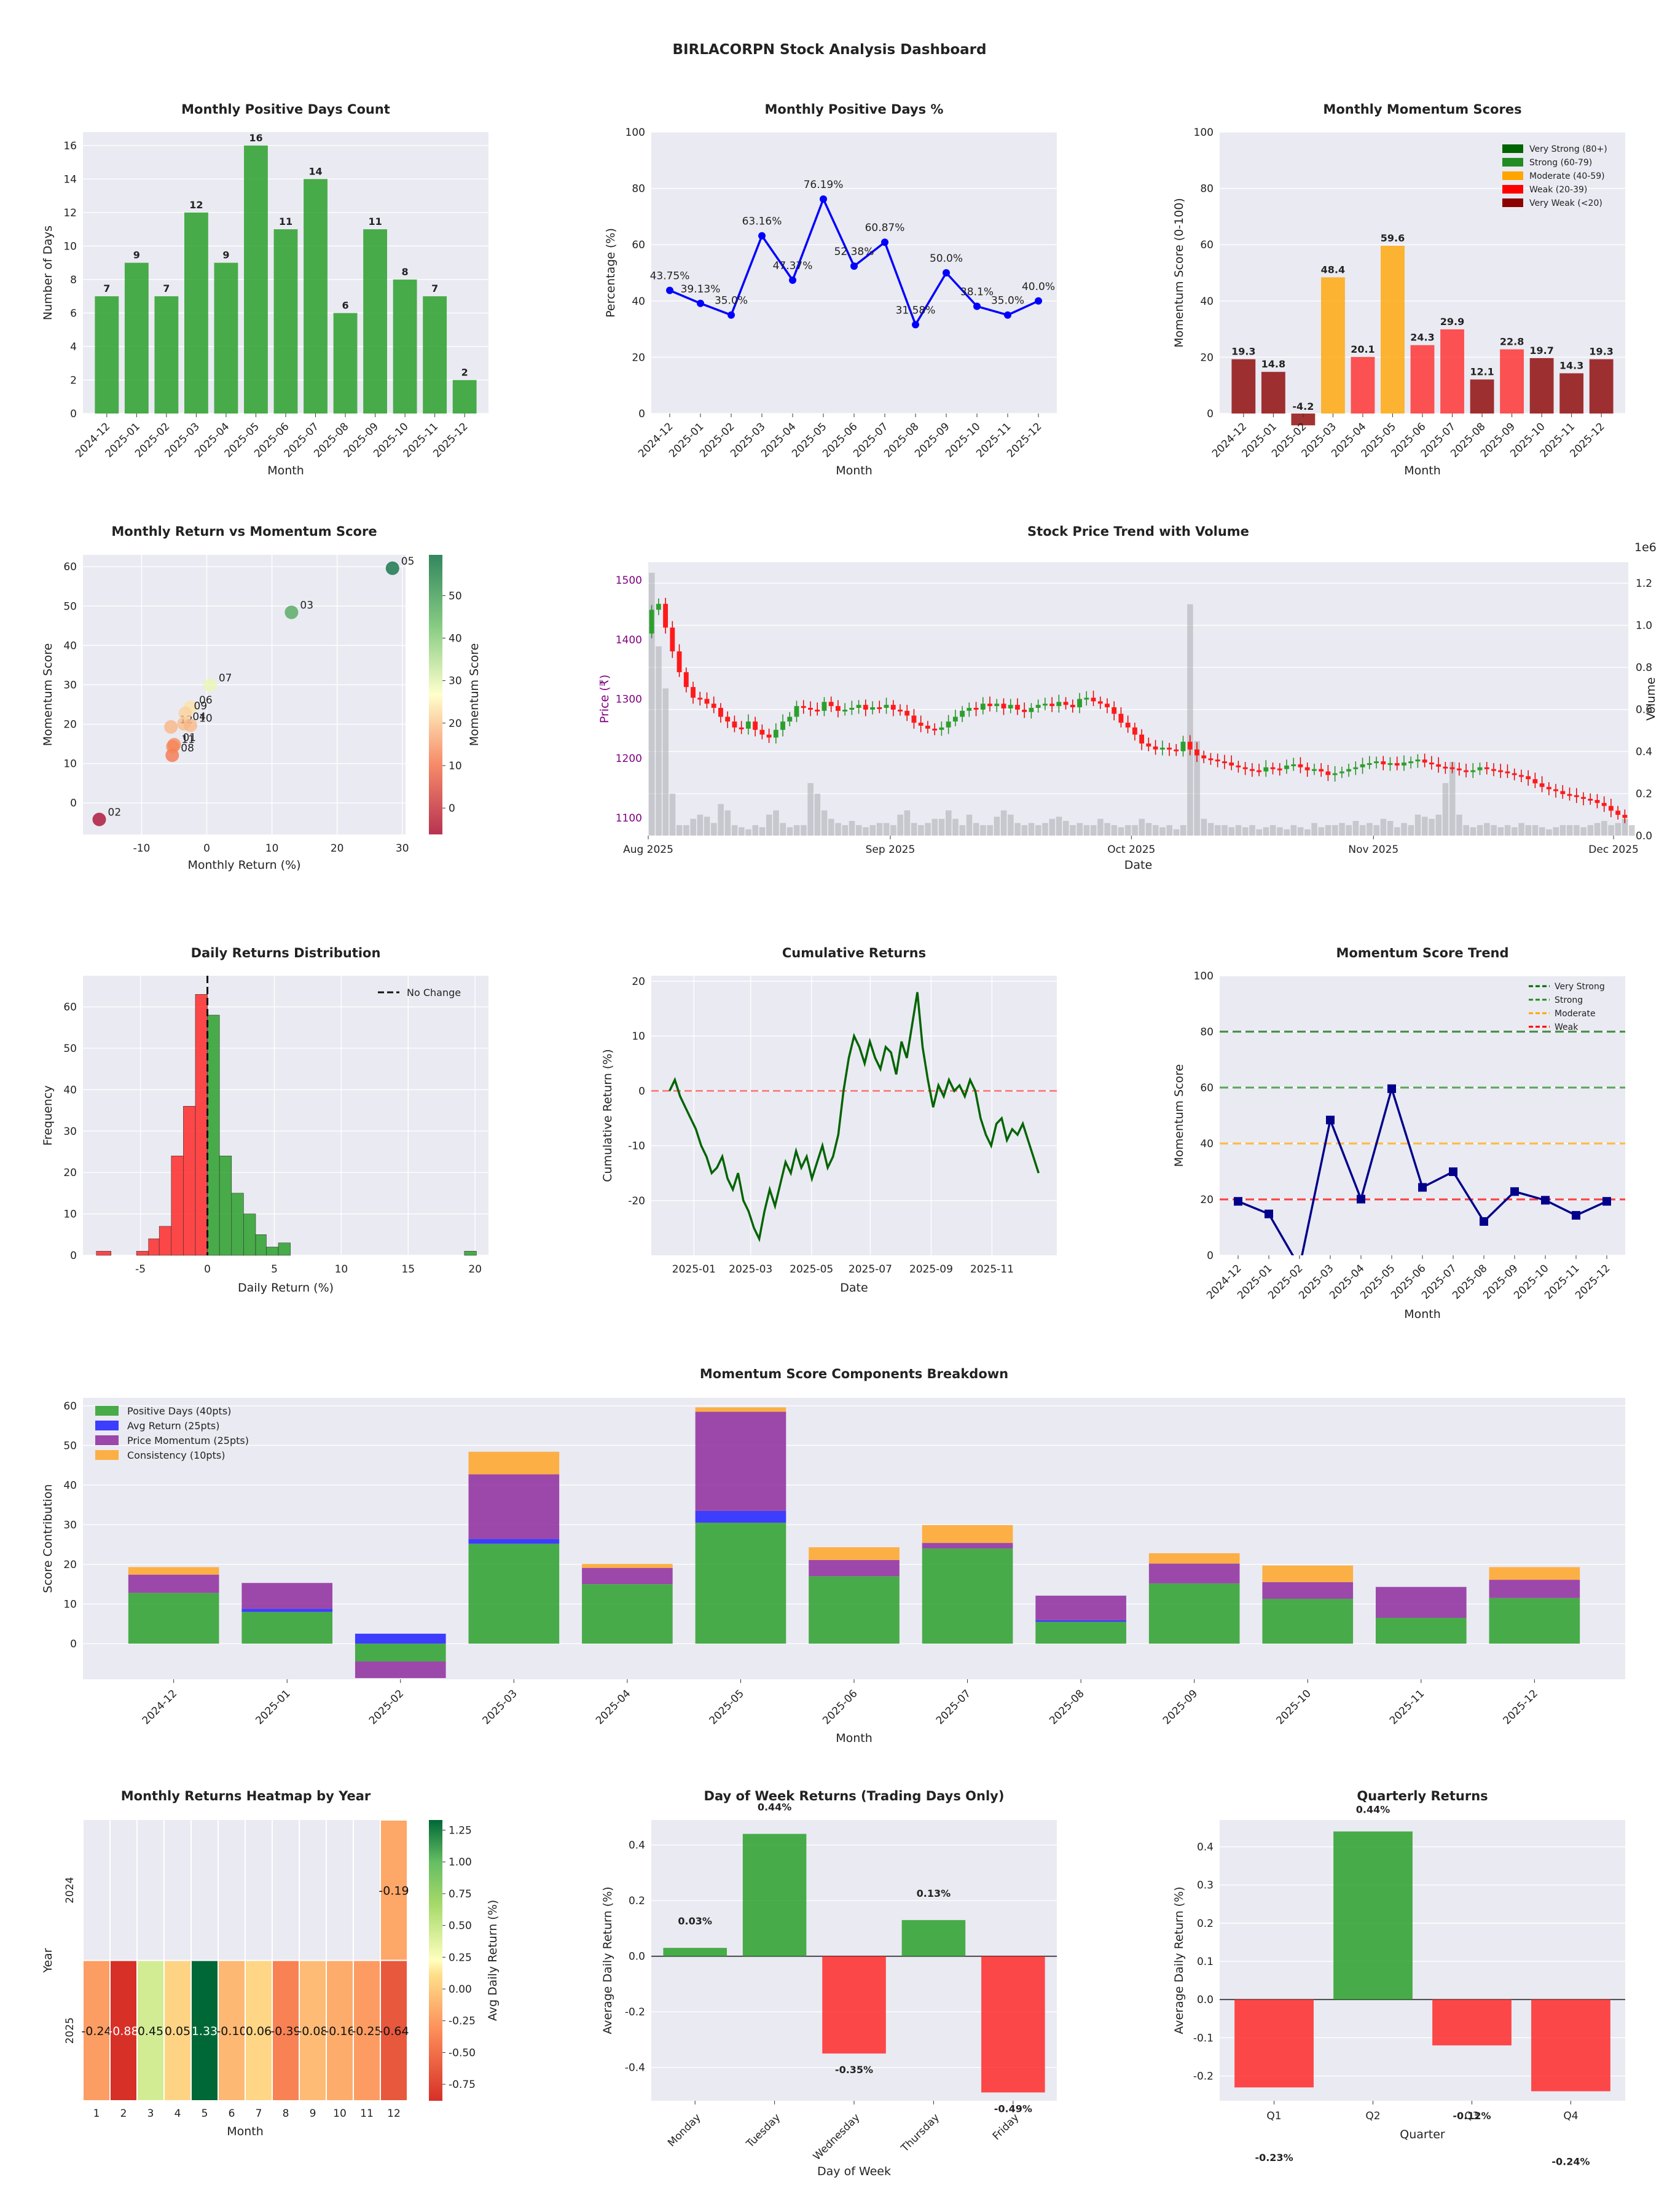  Describe the element at coordinates (70, 1446) in the screenshot. I see `y-tick-label: 50` at that location.